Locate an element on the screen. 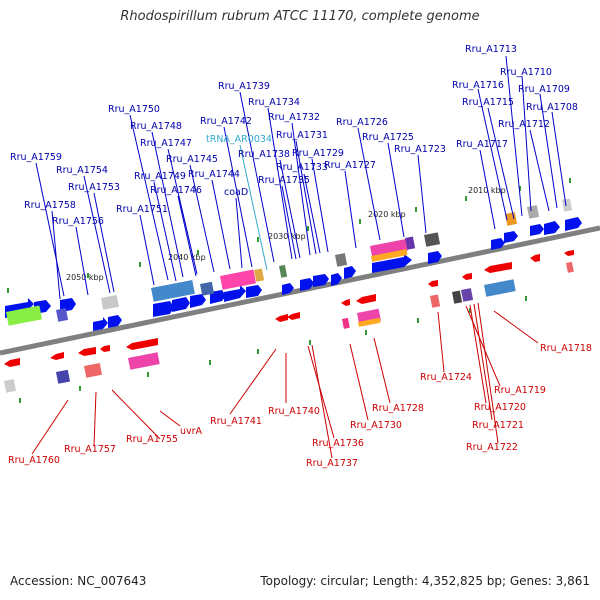 The height and width of the screenshot is (600, 600). rna-label-top: tRNA_AR0034 is located at coordinates (239, 139).